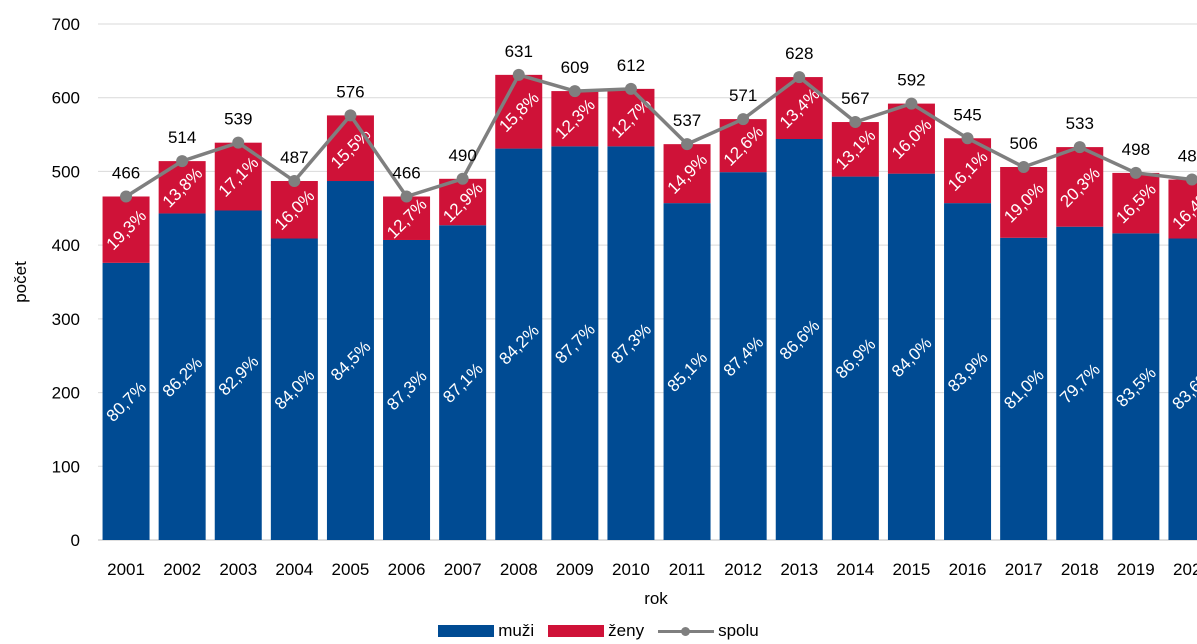  I want to click on y-tick-label: 0, so click(75, 540).